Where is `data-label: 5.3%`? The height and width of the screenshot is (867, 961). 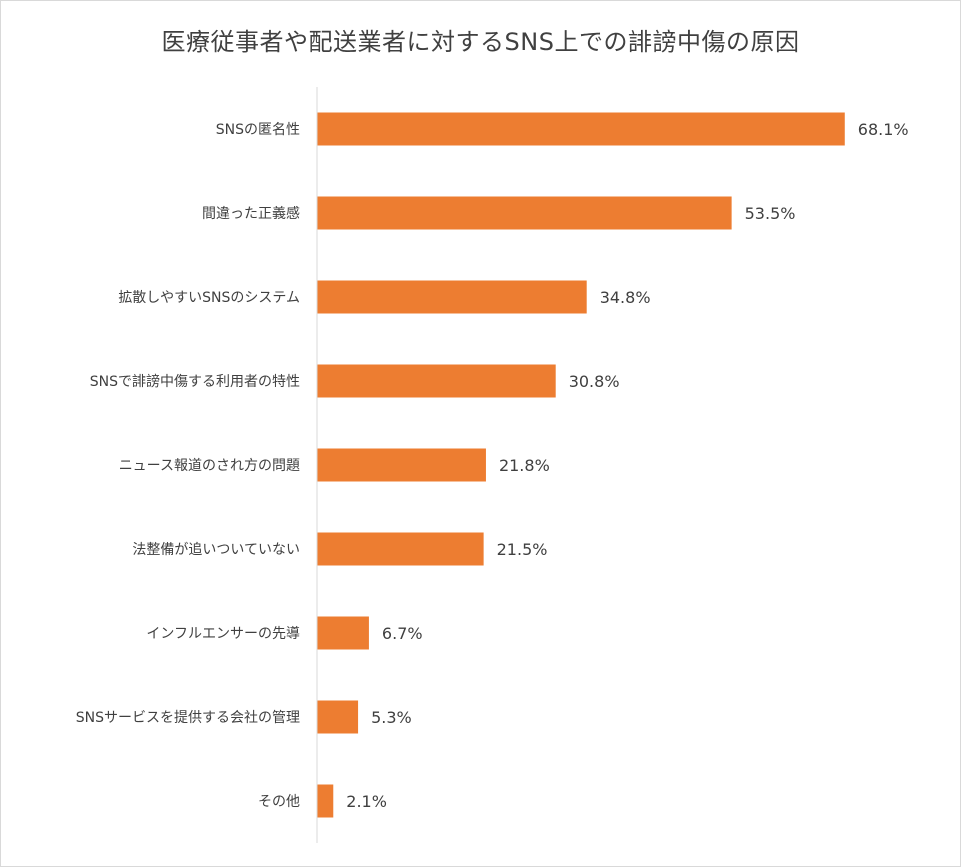 data-label: 5.3% is located at coordinates (391, 717).